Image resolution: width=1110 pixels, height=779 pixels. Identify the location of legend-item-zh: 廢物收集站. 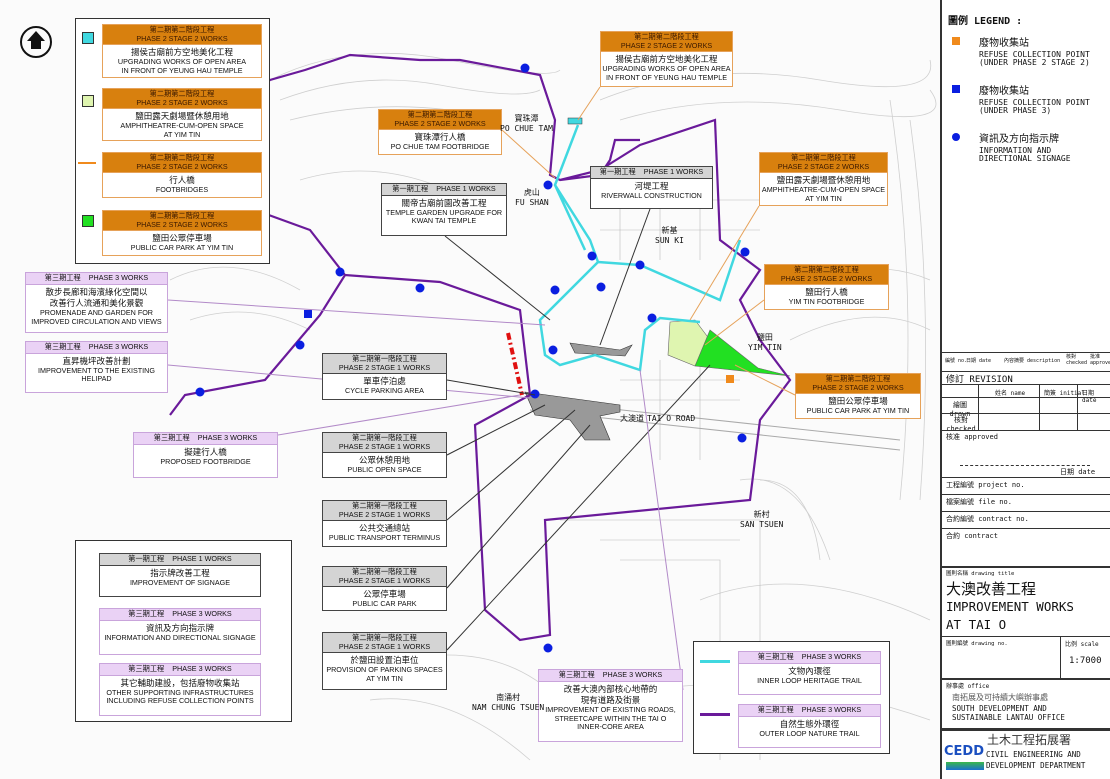
(1004, 91).